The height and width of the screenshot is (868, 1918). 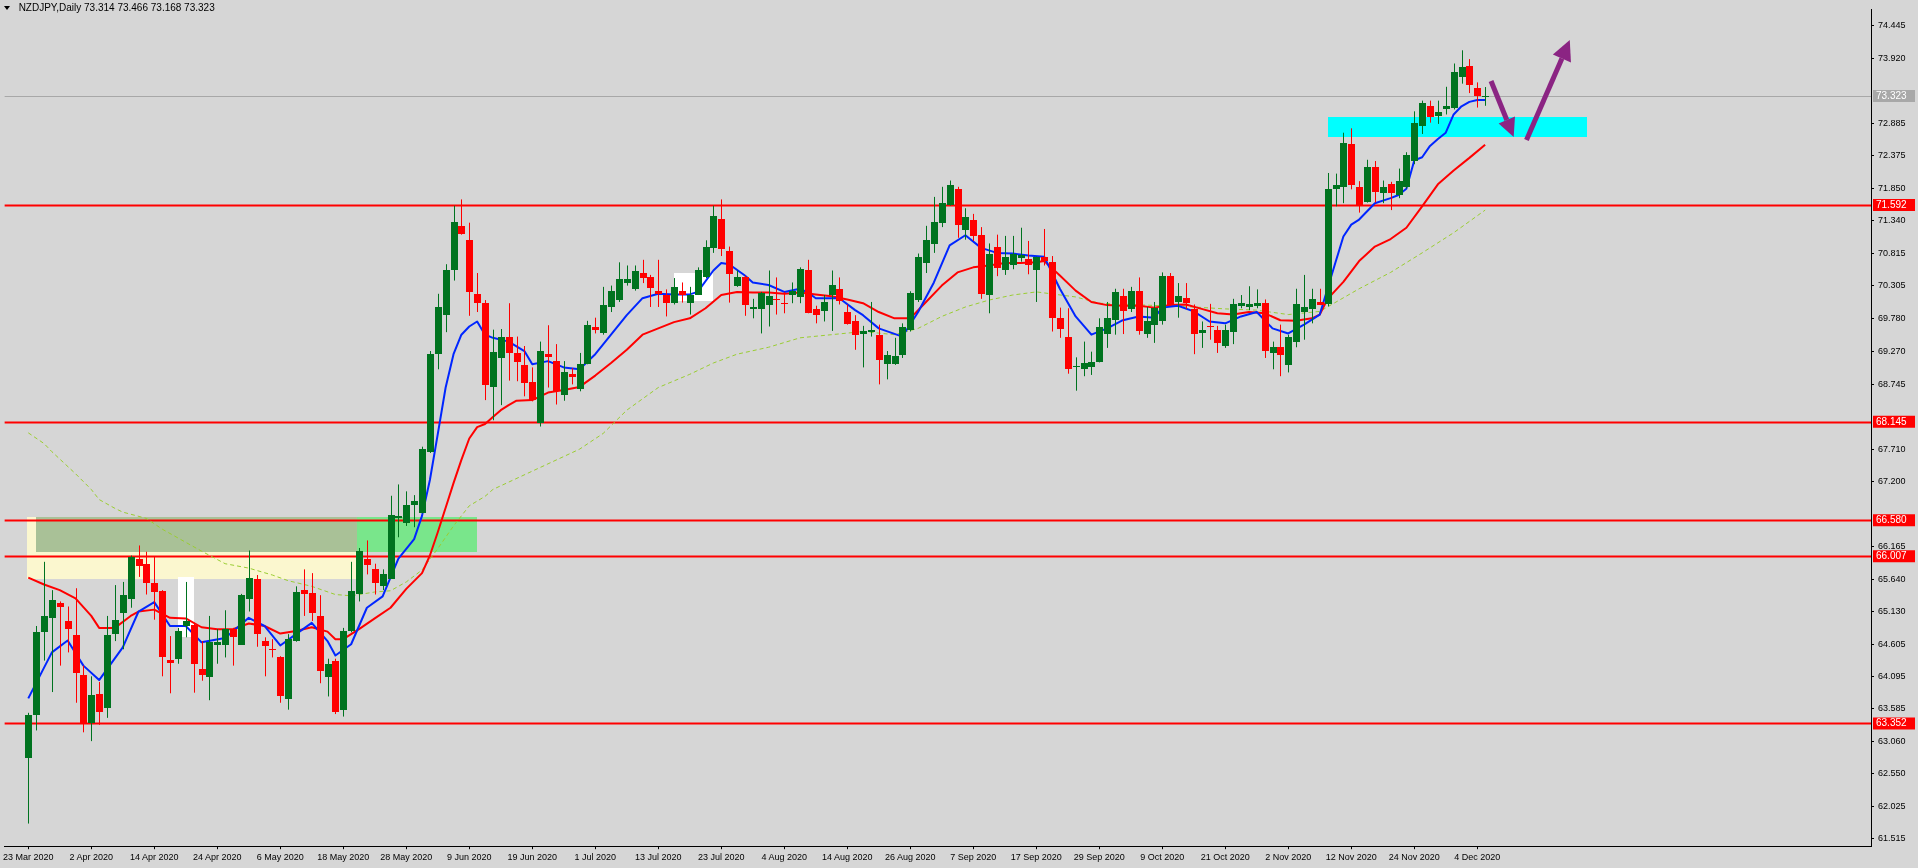 I want to click on x-tick-label: 13 Jul 2020, so click(x=658, y=857).